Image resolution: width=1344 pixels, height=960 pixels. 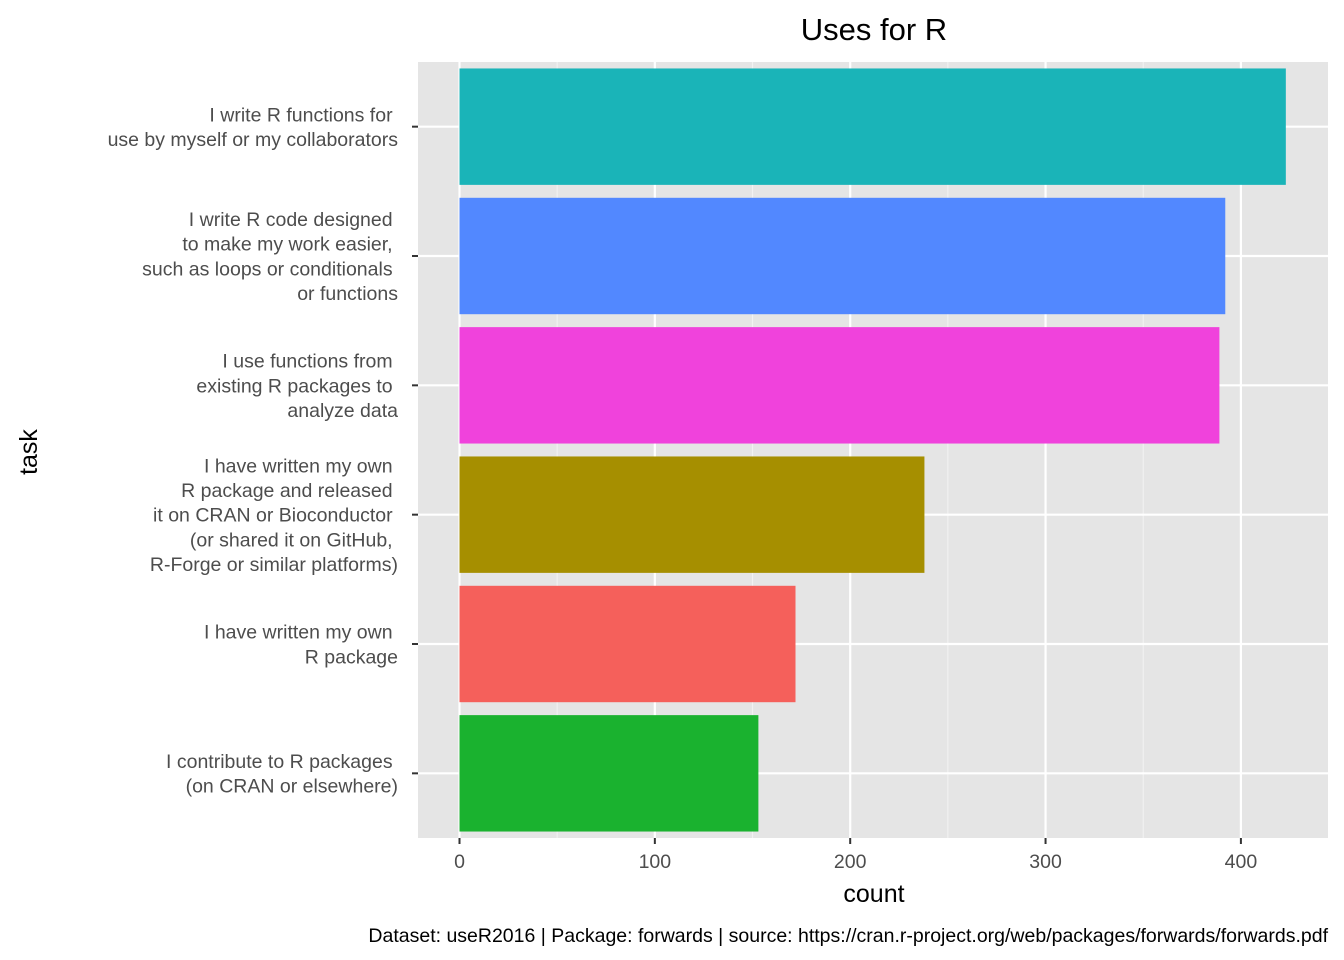 What do you see at coordinates (301, 645) in the screenshot?
I see `y-tick-label: I have written my own R package` at bounding box center [301, 645].